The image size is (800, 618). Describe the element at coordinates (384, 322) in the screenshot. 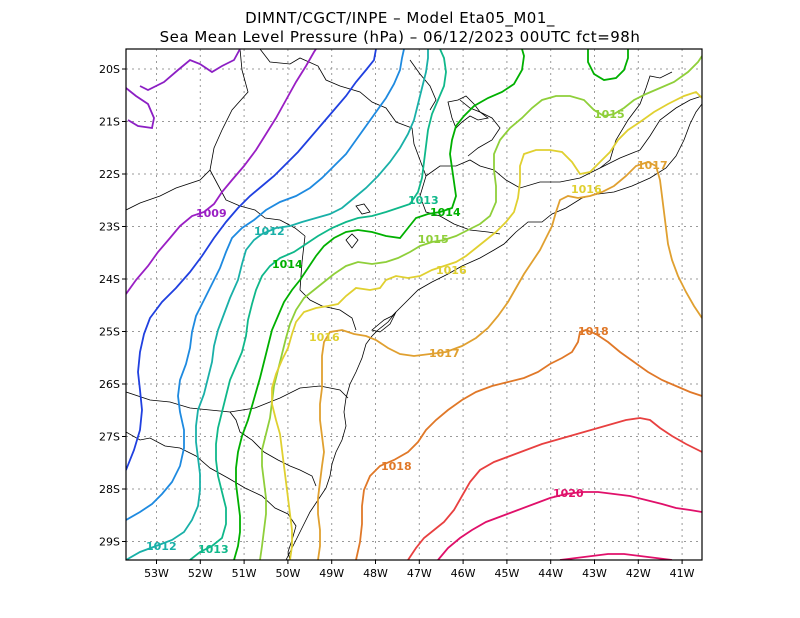

I see `bay` at that location.